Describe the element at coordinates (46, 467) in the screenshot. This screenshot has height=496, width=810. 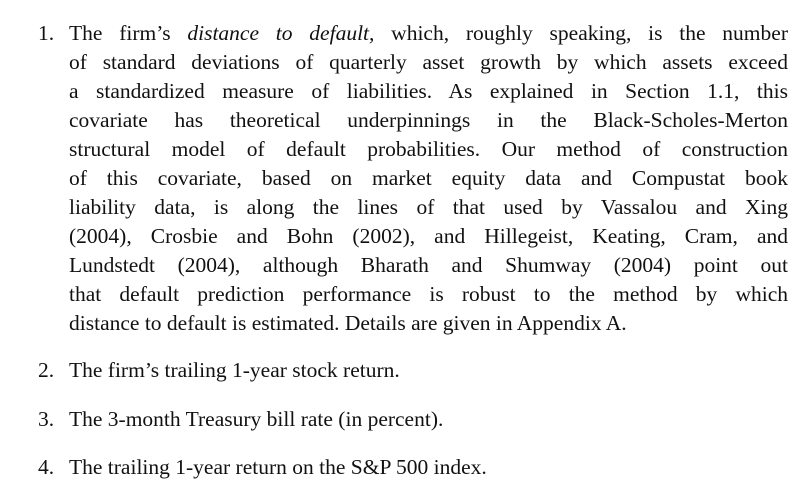
I see `item-number: 4.` at that location.